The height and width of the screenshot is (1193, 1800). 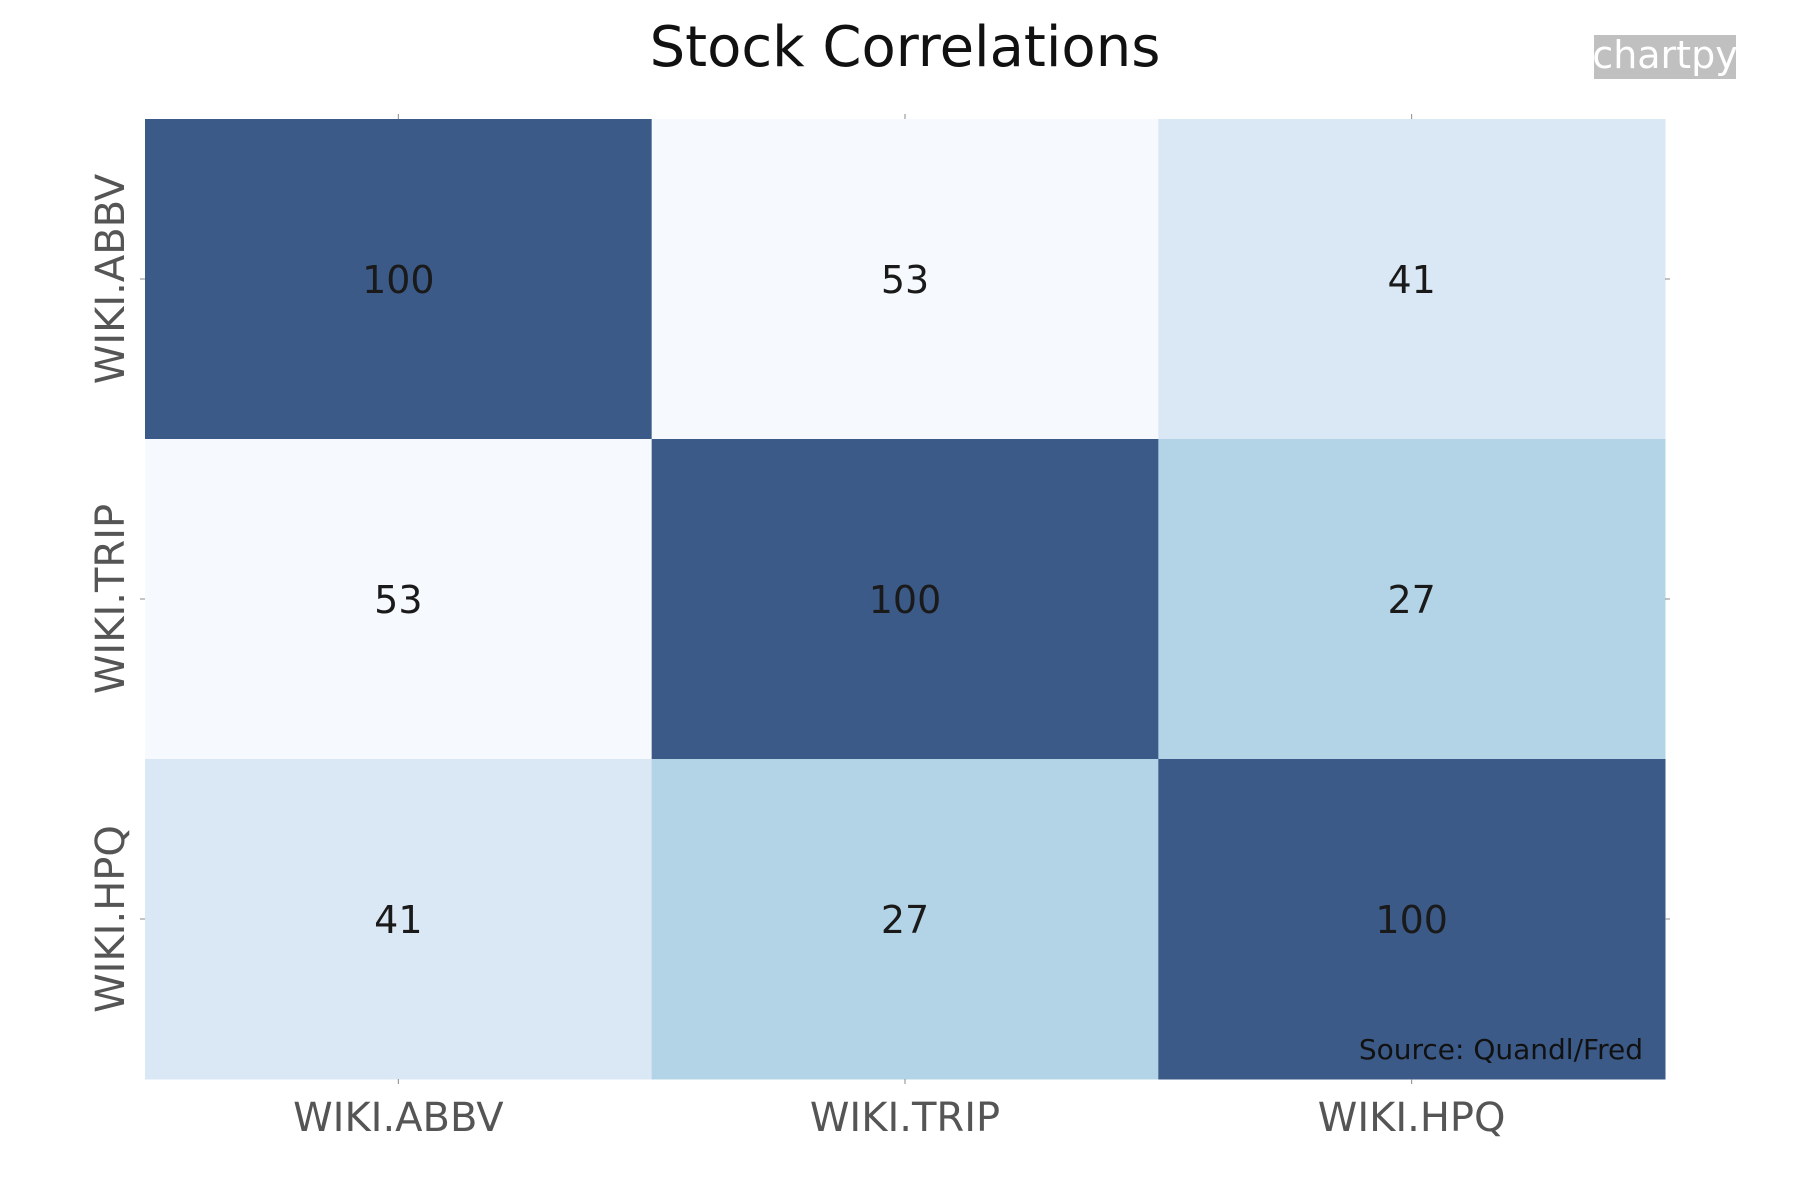 I want to click on x-tick-label-1: WIKI.ABBV, so click(x=398, y=1118).